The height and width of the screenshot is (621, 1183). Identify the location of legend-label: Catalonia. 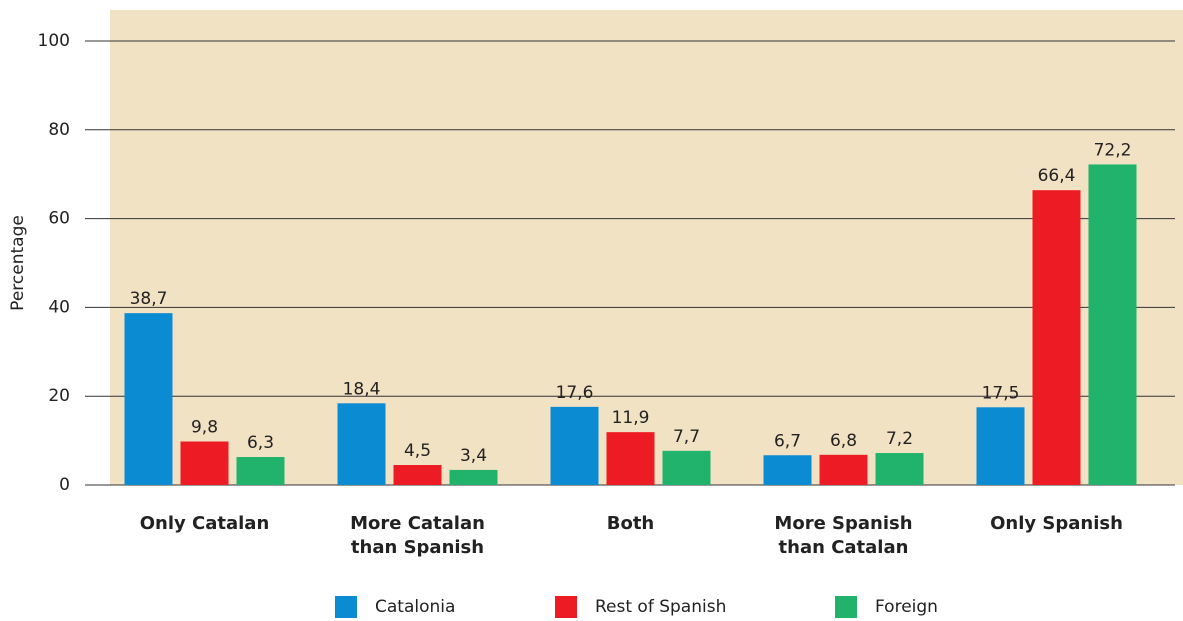
(415, 607).